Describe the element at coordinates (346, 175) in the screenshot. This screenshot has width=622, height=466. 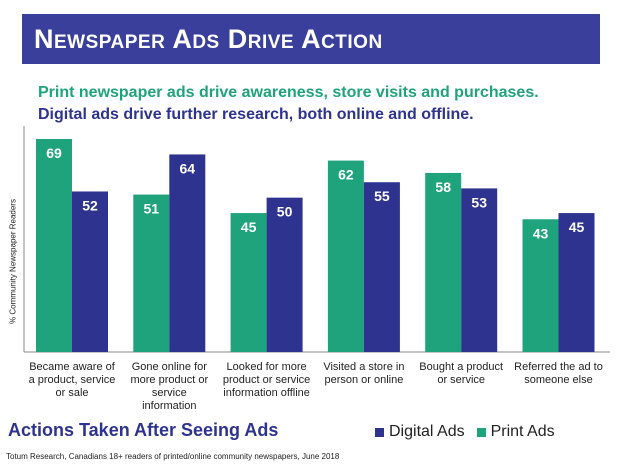
I see `data-label-print-ads-3: 62` at that location.